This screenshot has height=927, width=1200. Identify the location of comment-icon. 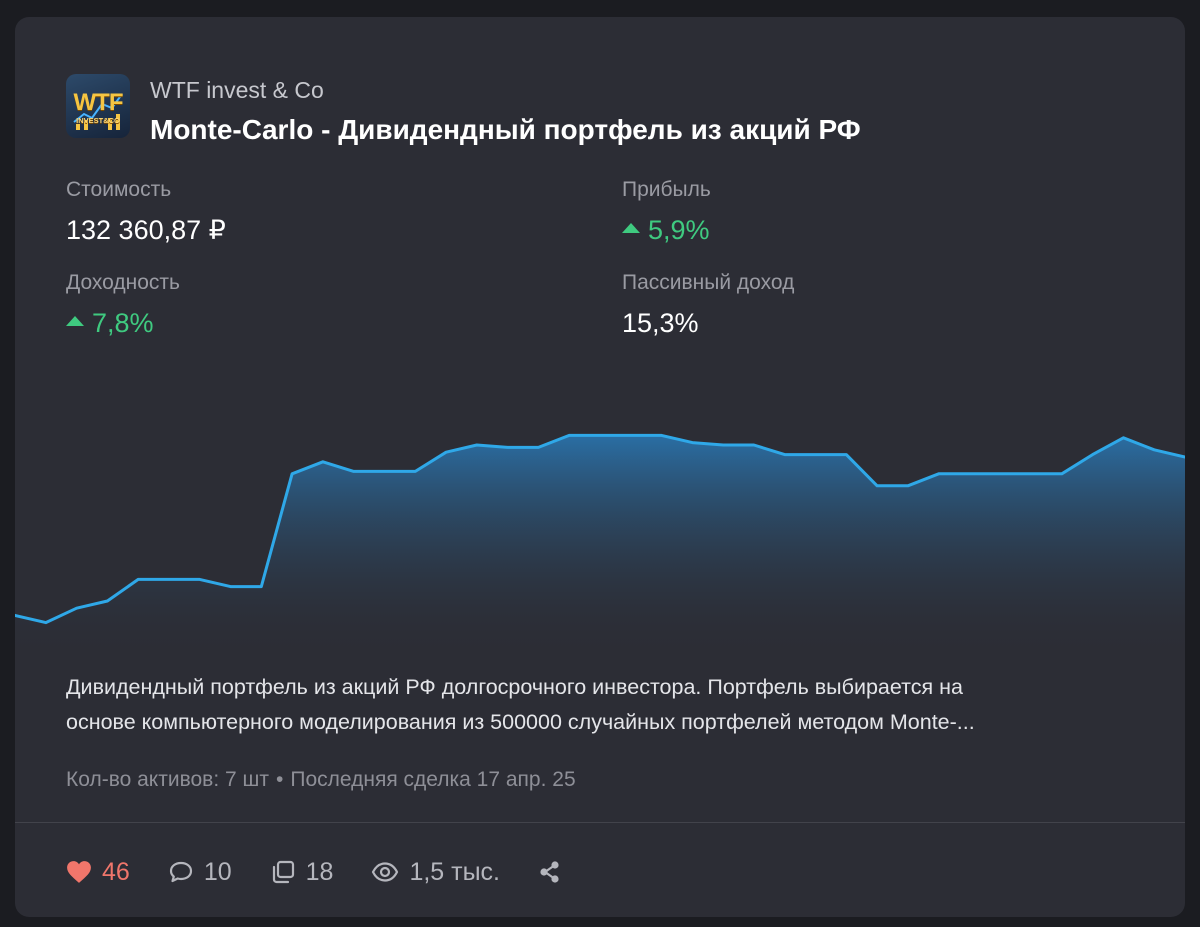
(180, 872).